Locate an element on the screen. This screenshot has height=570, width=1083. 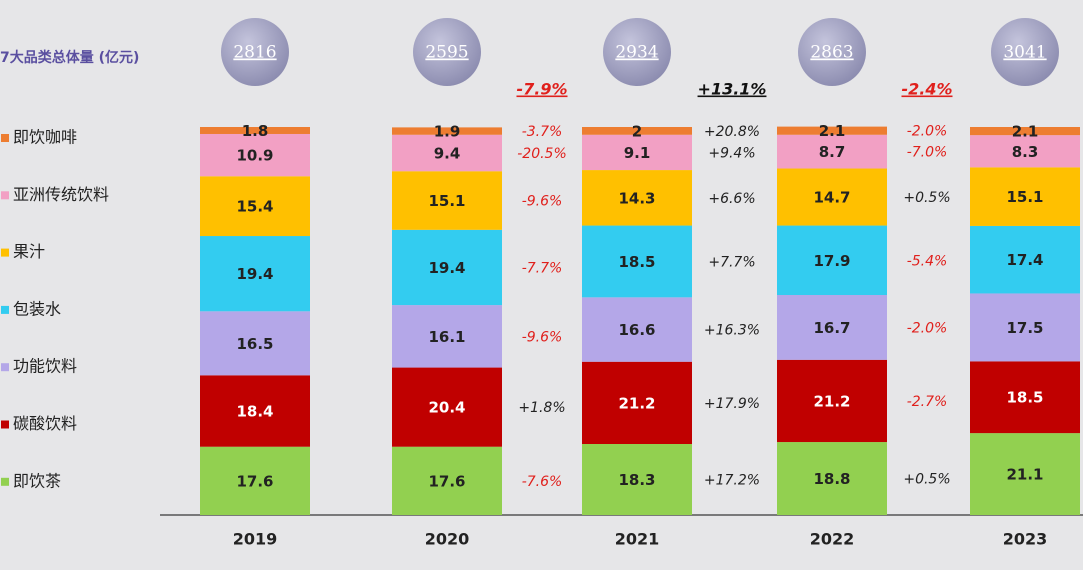
growth-label: +7.7% is located at coordinates (731, 262).